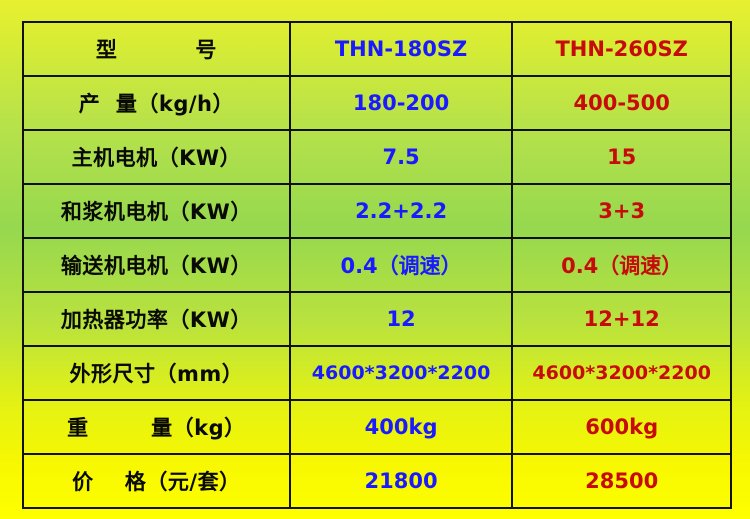 This screenshot has width=750, height=519. I want to click on row-label-cell: 重 量（kg）, so click(156, 427).